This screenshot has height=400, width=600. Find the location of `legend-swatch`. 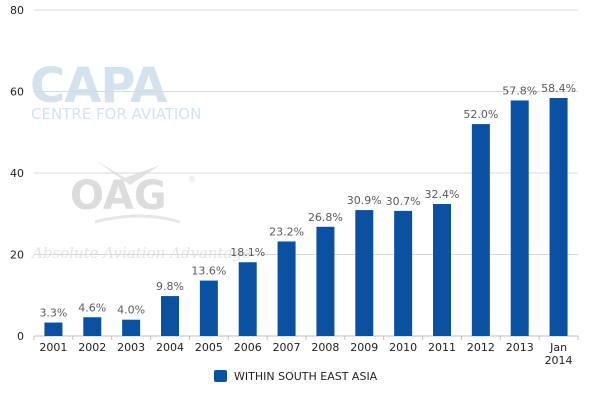

legend-swatch is located at coordinates (220, 376).